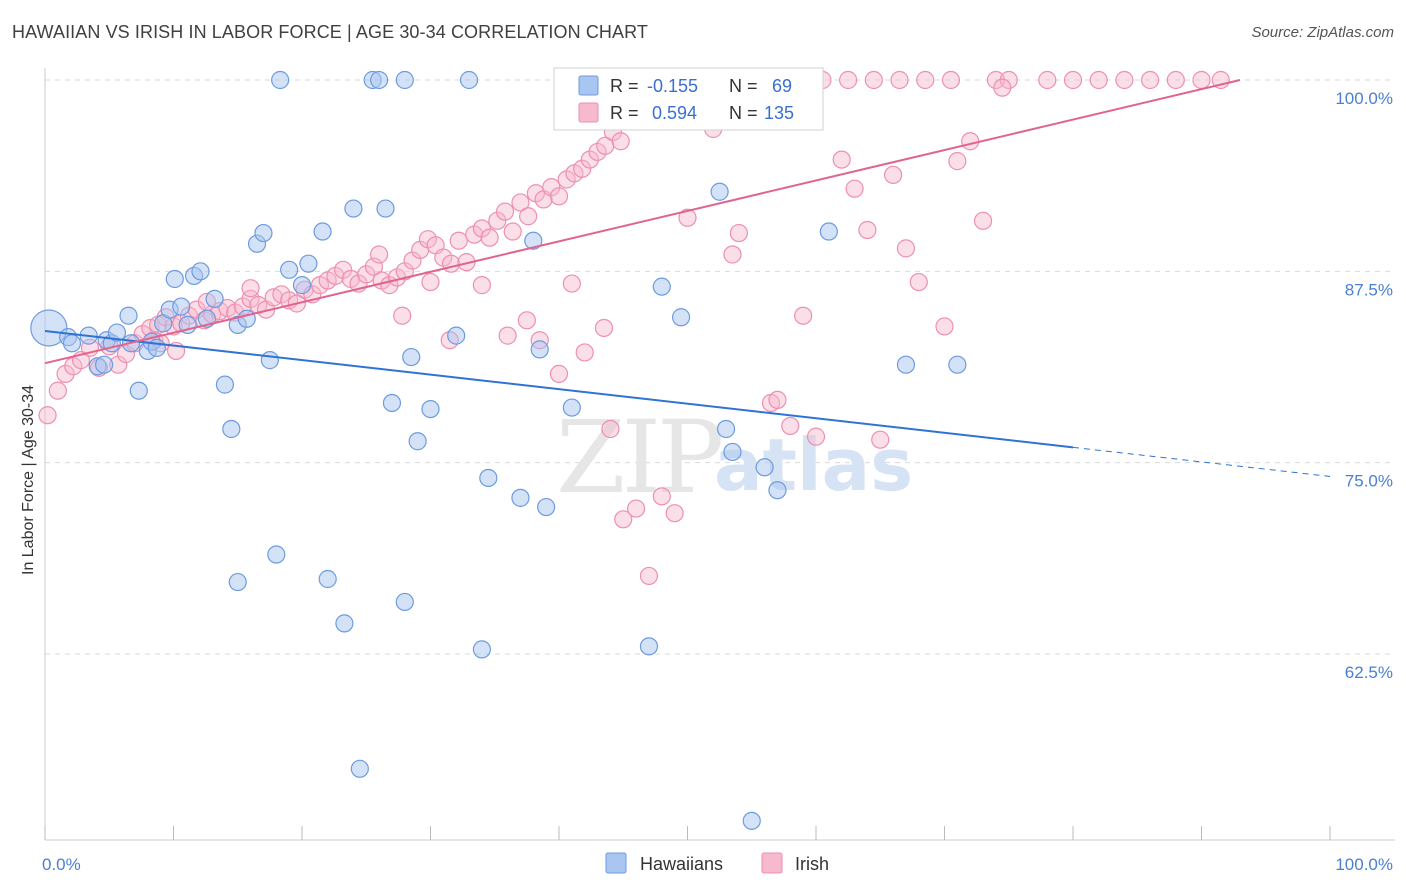  I want to click on legend-n-value-2: 135, so click(779, 113).